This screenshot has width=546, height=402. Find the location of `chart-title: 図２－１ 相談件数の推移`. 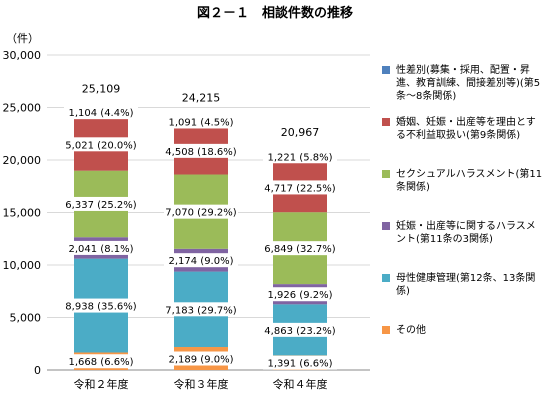

chart-title: 図２－１ 相談件数の推移 is located at coordinates (275, 13).